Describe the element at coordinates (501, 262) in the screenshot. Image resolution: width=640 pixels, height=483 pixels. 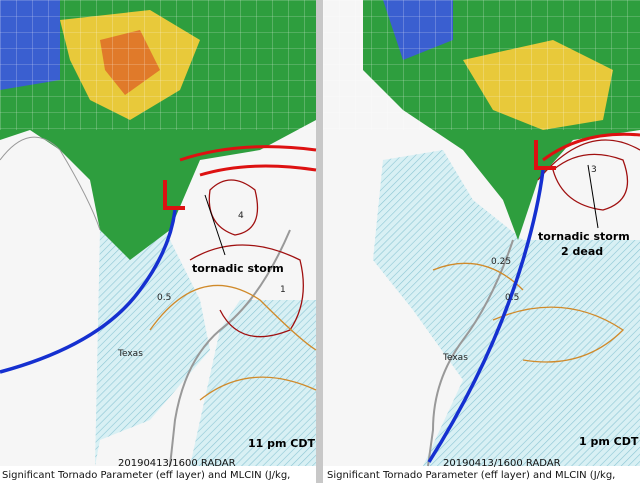
I see `contour-label: 0.25` at that location.